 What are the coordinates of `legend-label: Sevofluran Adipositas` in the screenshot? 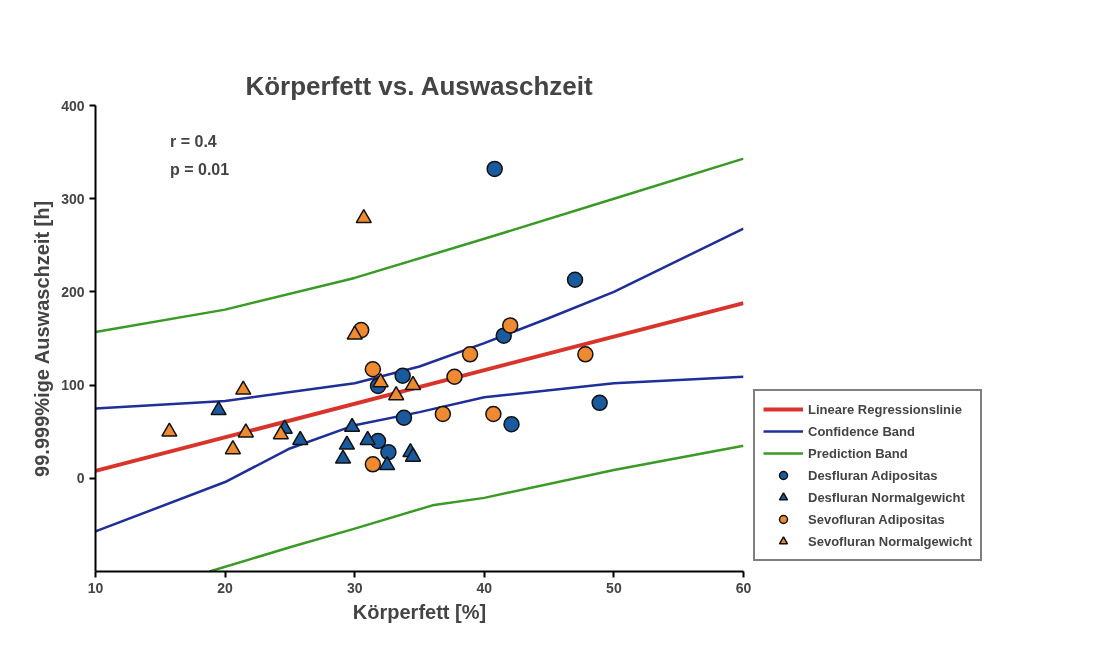 It's located at (876, 519).